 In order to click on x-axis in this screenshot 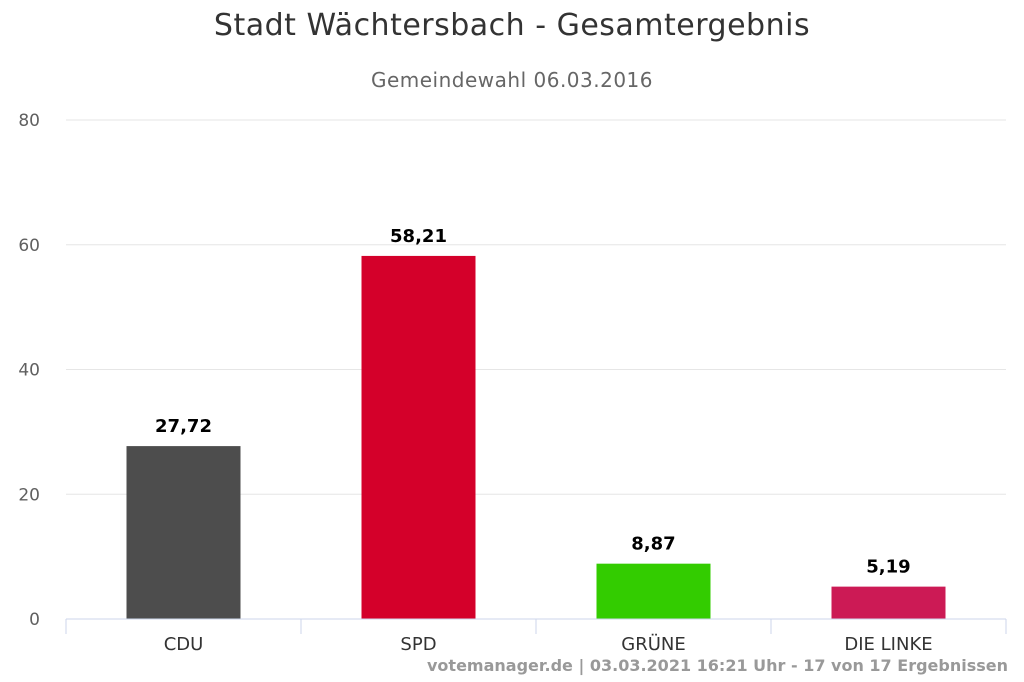, I will do `click(536, 626)`.